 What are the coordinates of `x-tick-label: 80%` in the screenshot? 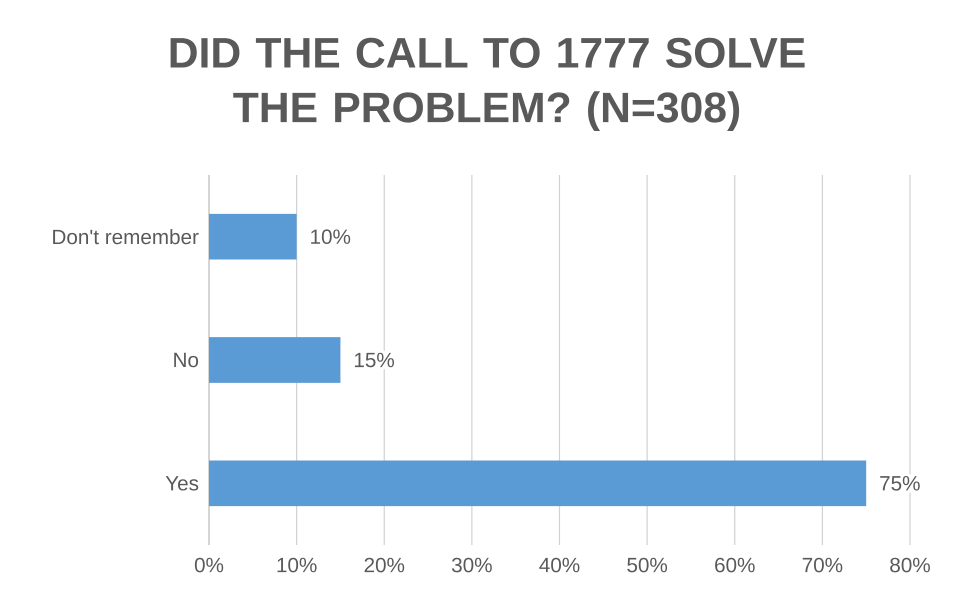 It's located at (910, 565).